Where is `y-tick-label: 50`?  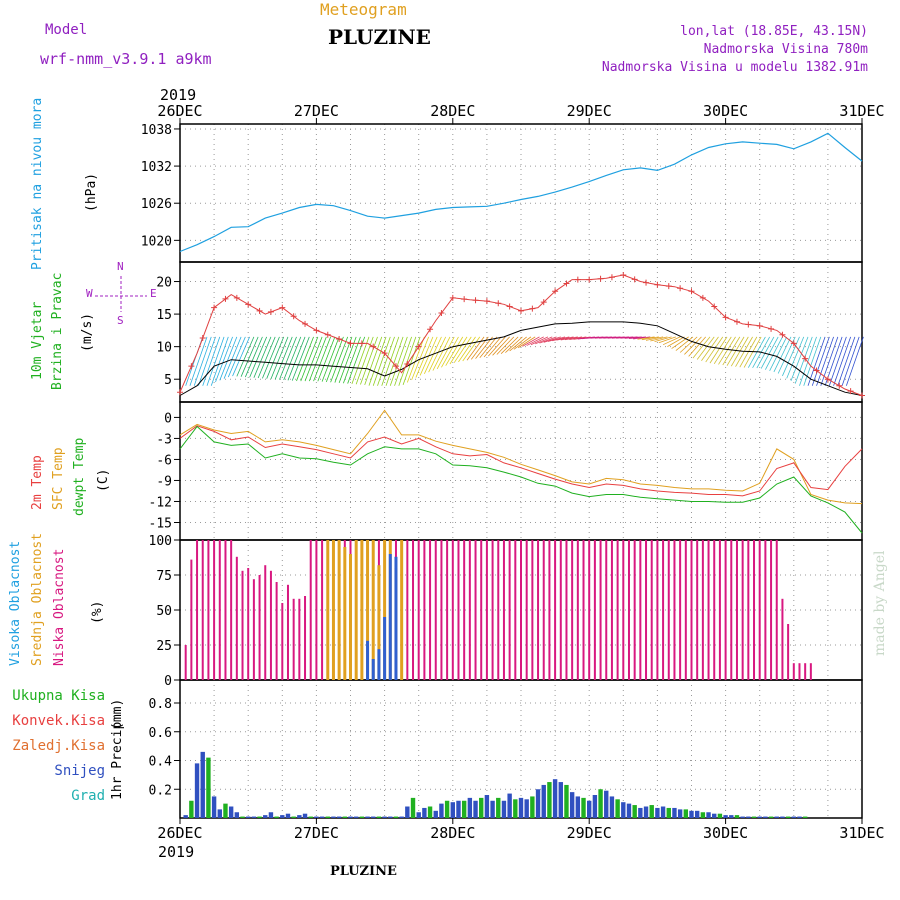 y-tick-label: 50 is located at coordinates (164, 611).